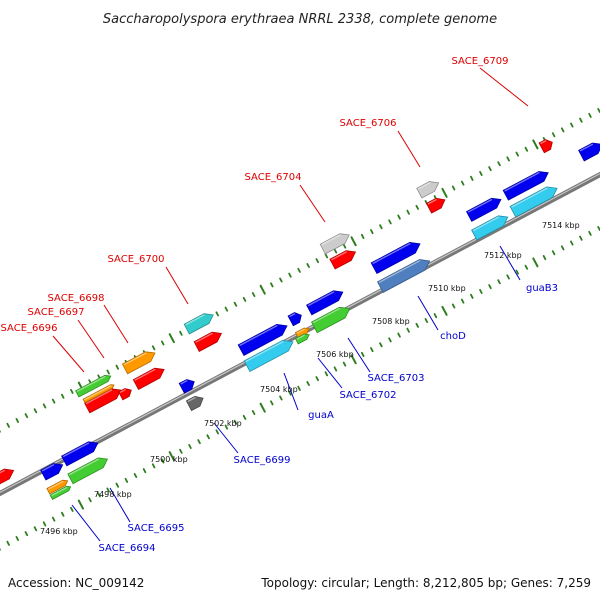 Image resolution: width=600 pixels, height=600 pixels. Describe the element at coordinates (330, 320) in the screenshot. I see `feature-sace-6703-cds` at that location.